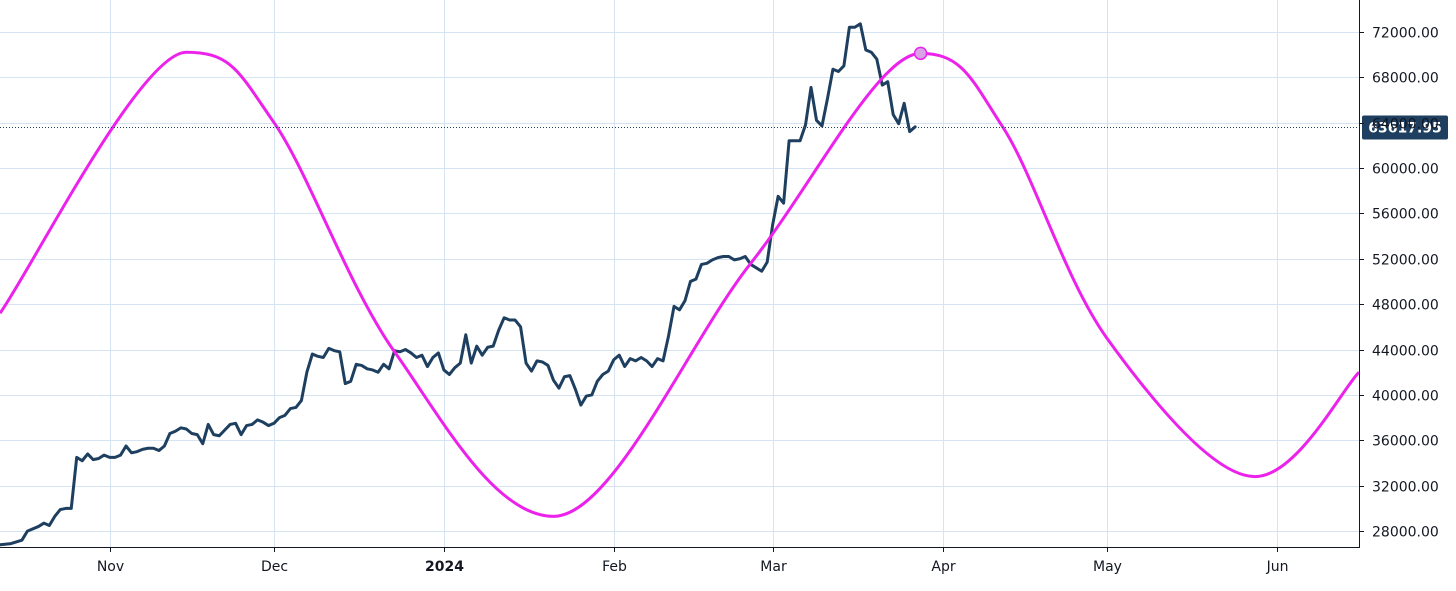 This screenshot has width=1456, height=591. Describe the element at coordinates (773, 567) in the screenshot. I see `time-axis-label: Mar` at that location.